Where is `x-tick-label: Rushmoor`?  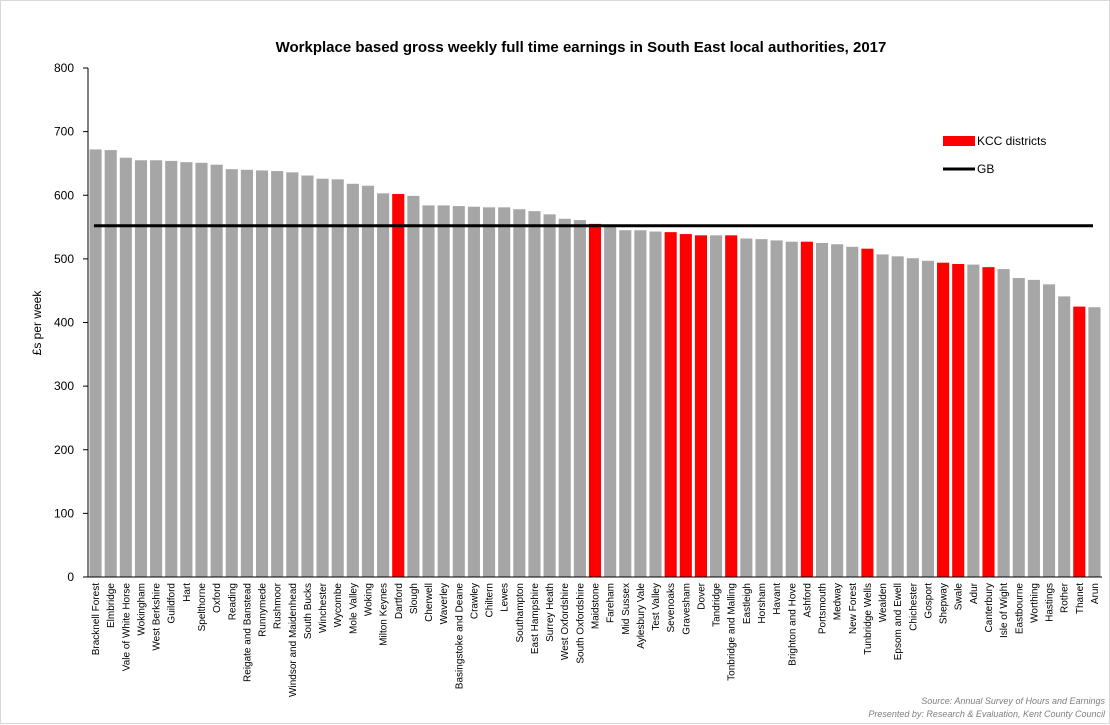
x-tick-label: Rushmoor is located at coordinates (278, 605).